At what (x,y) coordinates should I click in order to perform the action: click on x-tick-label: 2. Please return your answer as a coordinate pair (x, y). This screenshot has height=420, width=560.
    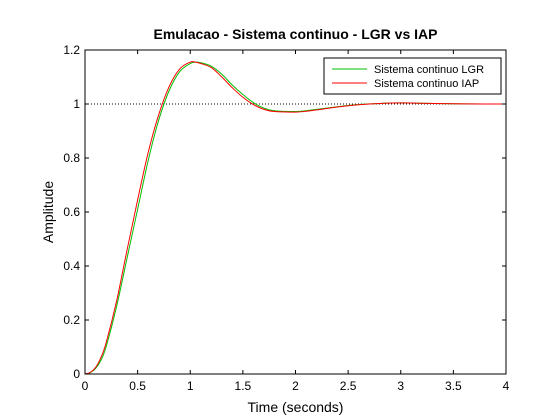
    Looking at the image, I should click on (295, 386).